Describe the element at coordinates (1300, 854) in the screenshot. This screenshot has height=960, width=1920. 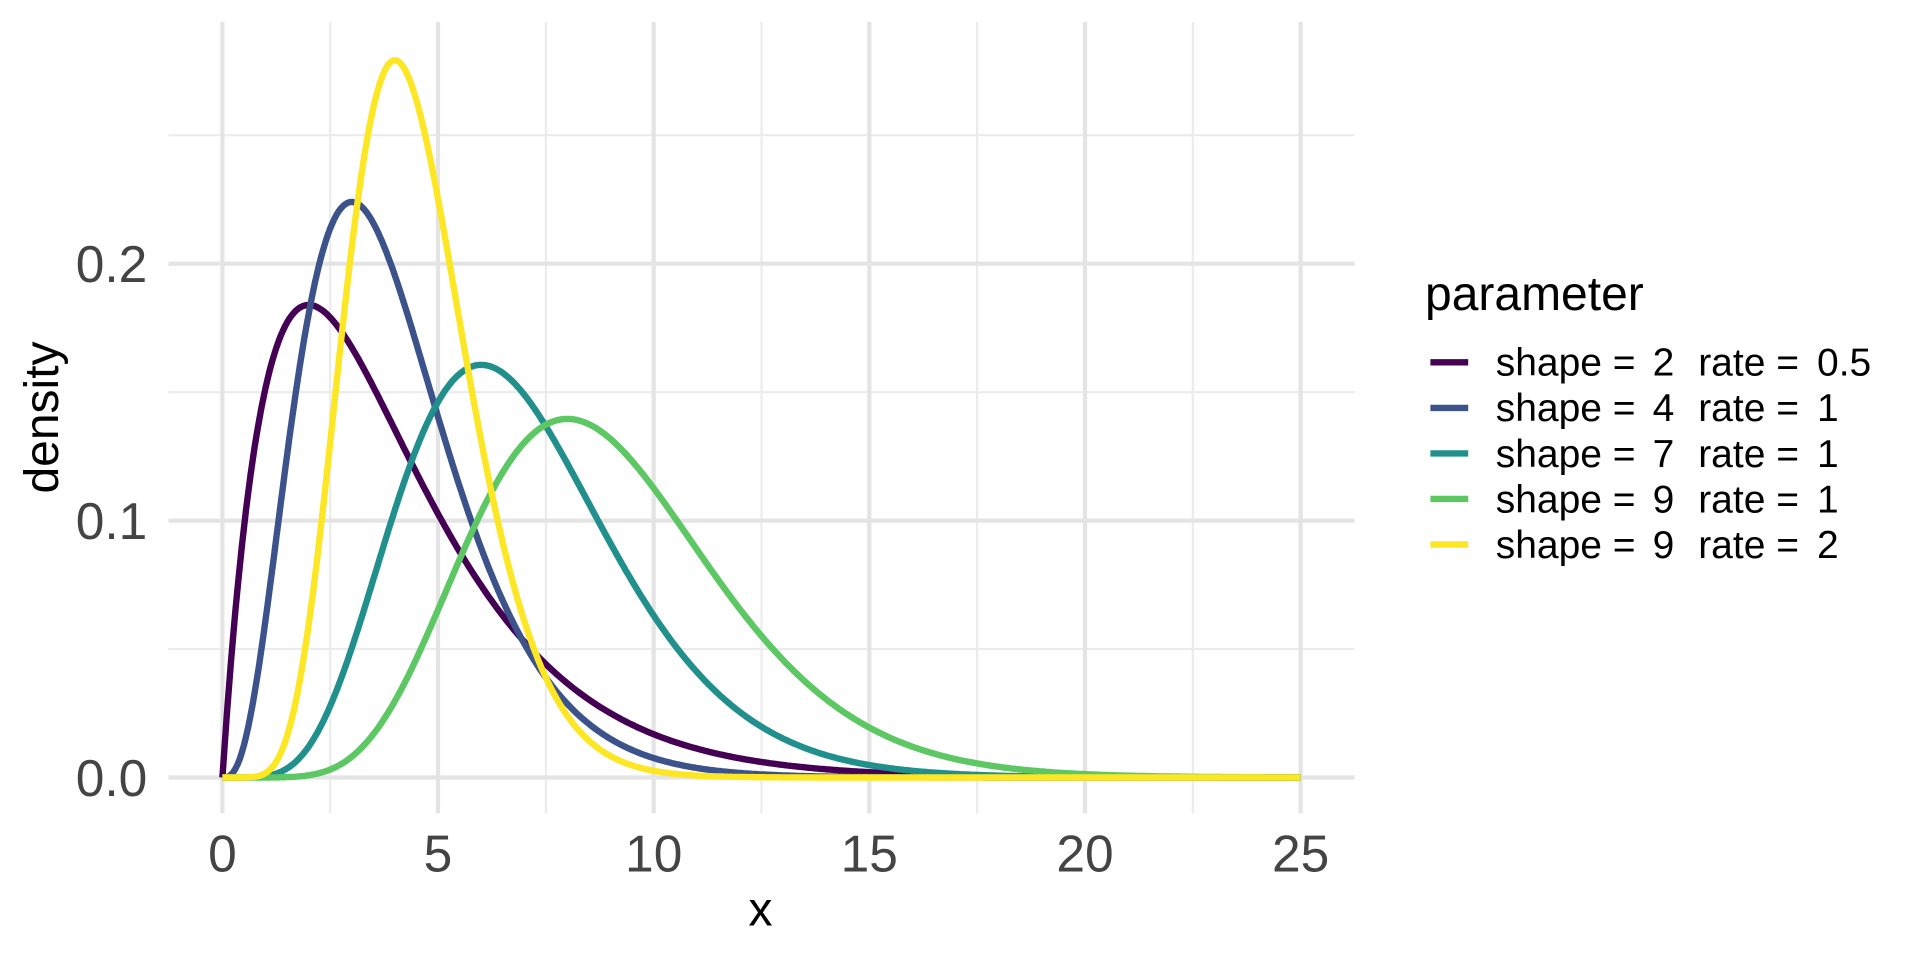
I see `svg-text: 25` at that location.